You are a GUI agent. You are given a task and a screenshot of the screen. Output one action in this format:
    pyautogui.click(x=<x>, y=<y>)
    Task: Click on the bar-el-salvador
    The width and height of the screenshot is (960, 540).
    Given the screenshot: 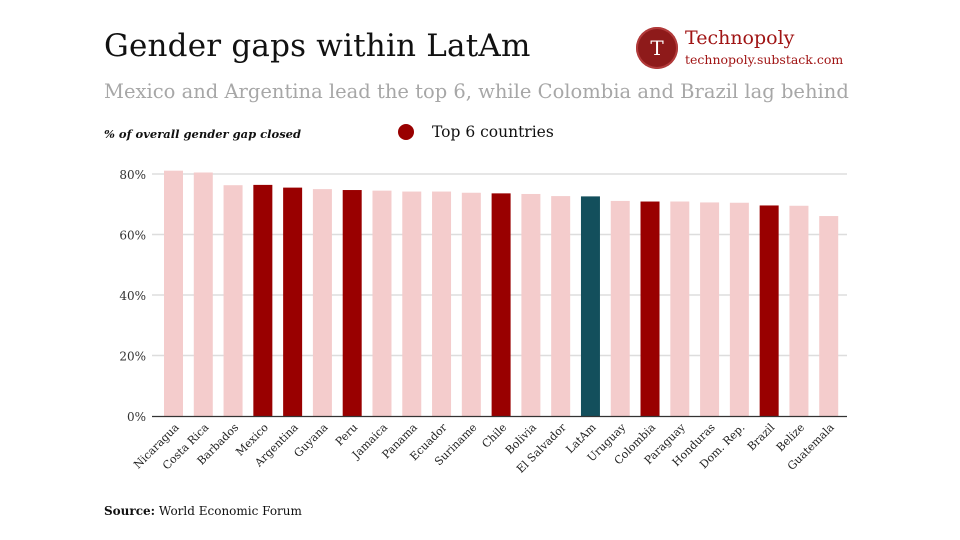 What is the action you would take?
    pyautogui.click(x=561, y=306)
    